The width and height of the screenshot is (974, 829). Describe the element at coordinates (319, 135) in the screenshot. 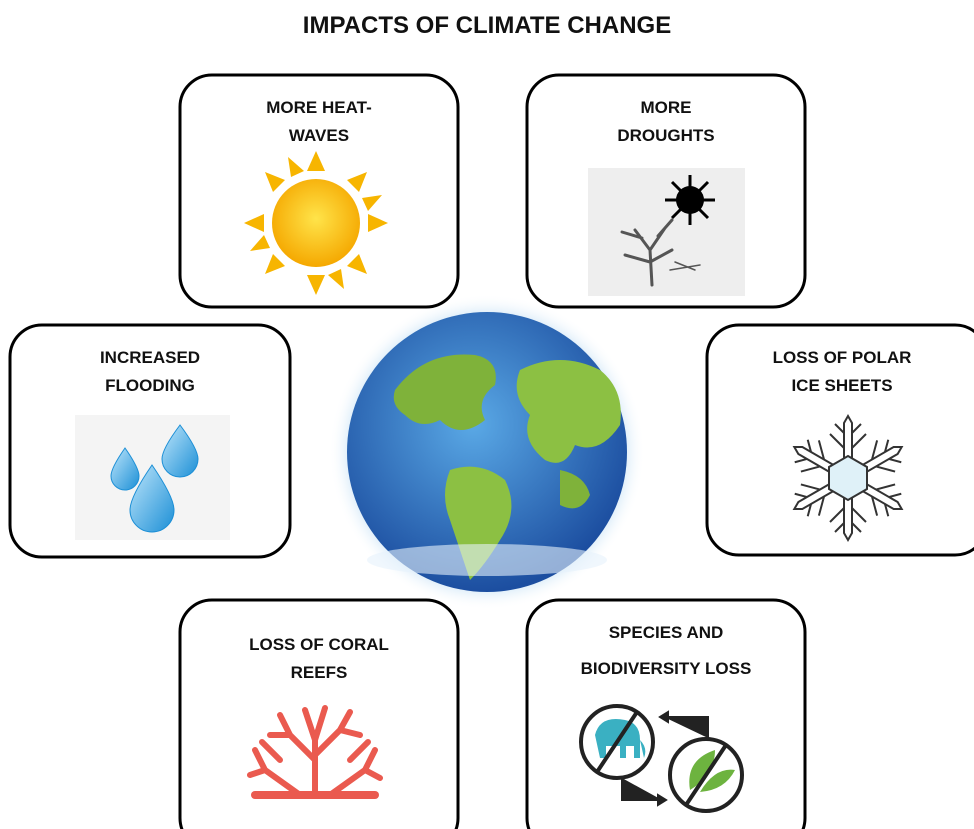

I see `box-label: WAVES` at that location.